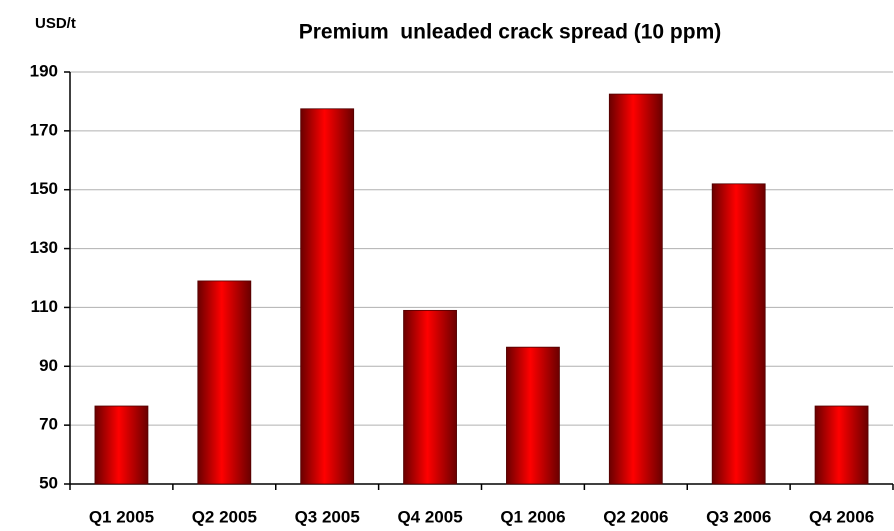 Image resolution: width=894 pixels, height=531 pixels. What do you see at coordinates (44, 306) in the screenshot?
I see `y-tick-label: 110` at bounding box center [44, 306].